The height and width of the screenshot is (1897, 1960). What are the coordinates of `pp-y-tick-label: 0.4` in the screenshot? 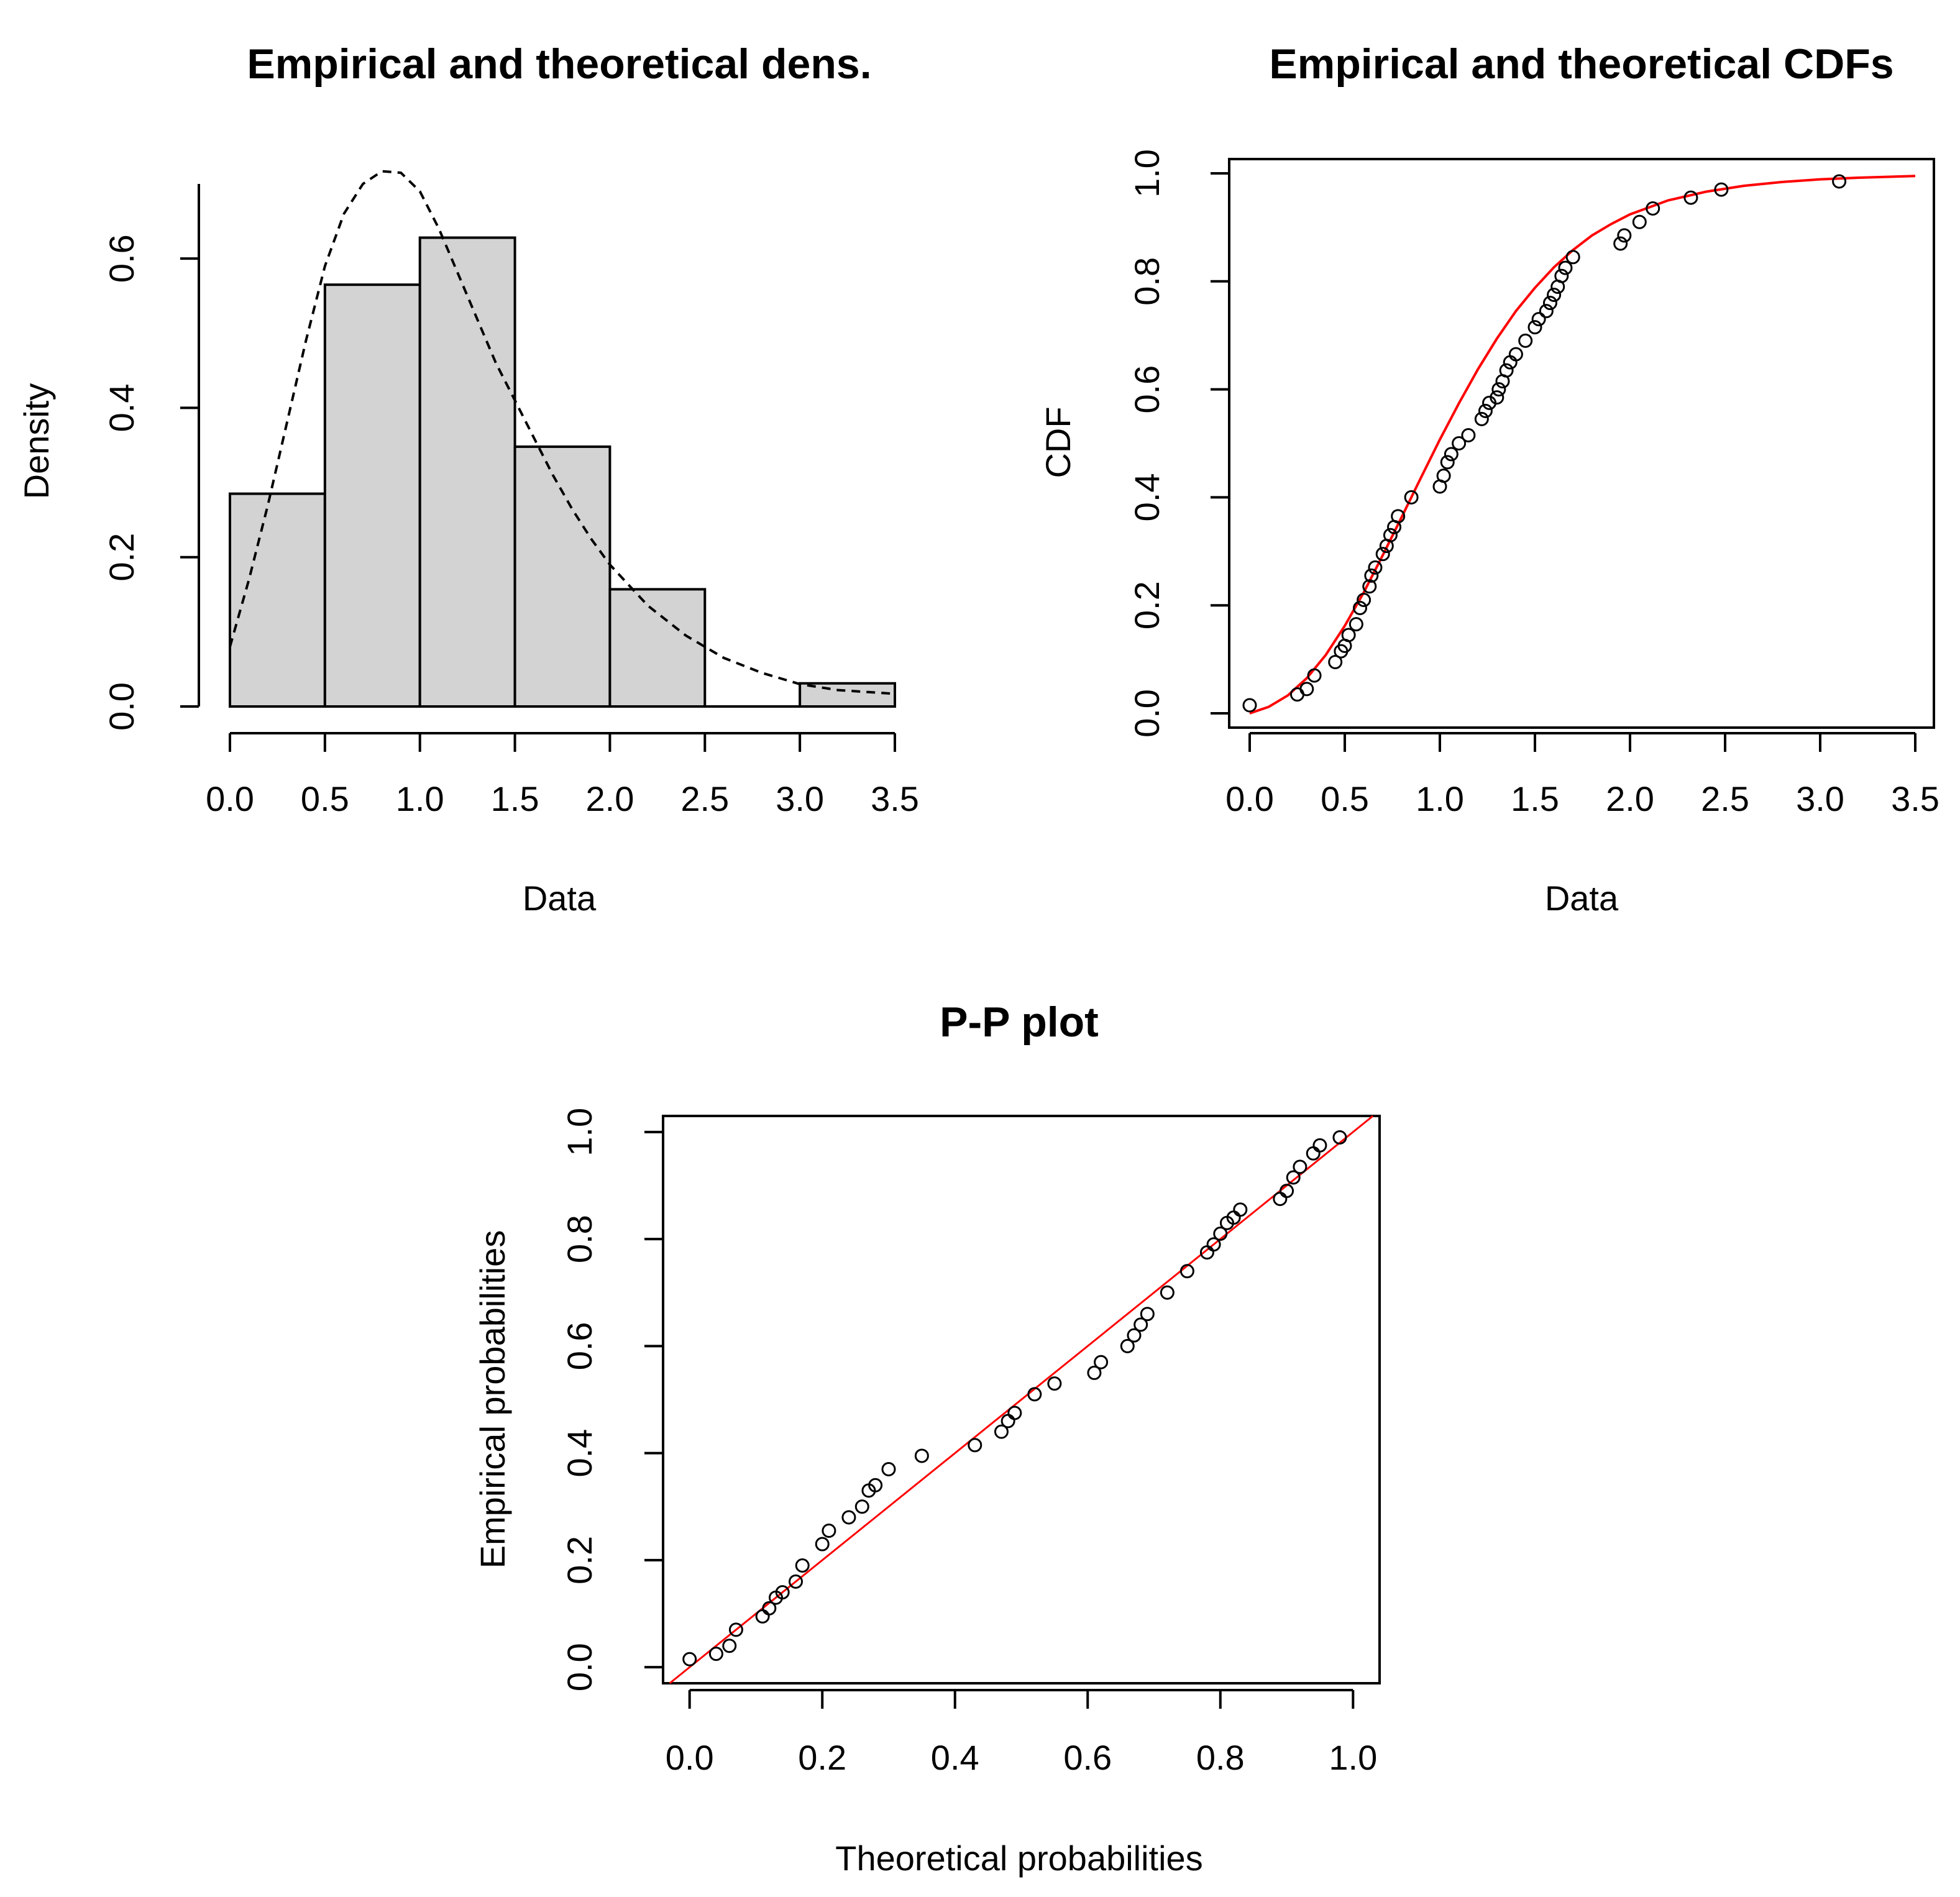 It's located at (579, 1453).